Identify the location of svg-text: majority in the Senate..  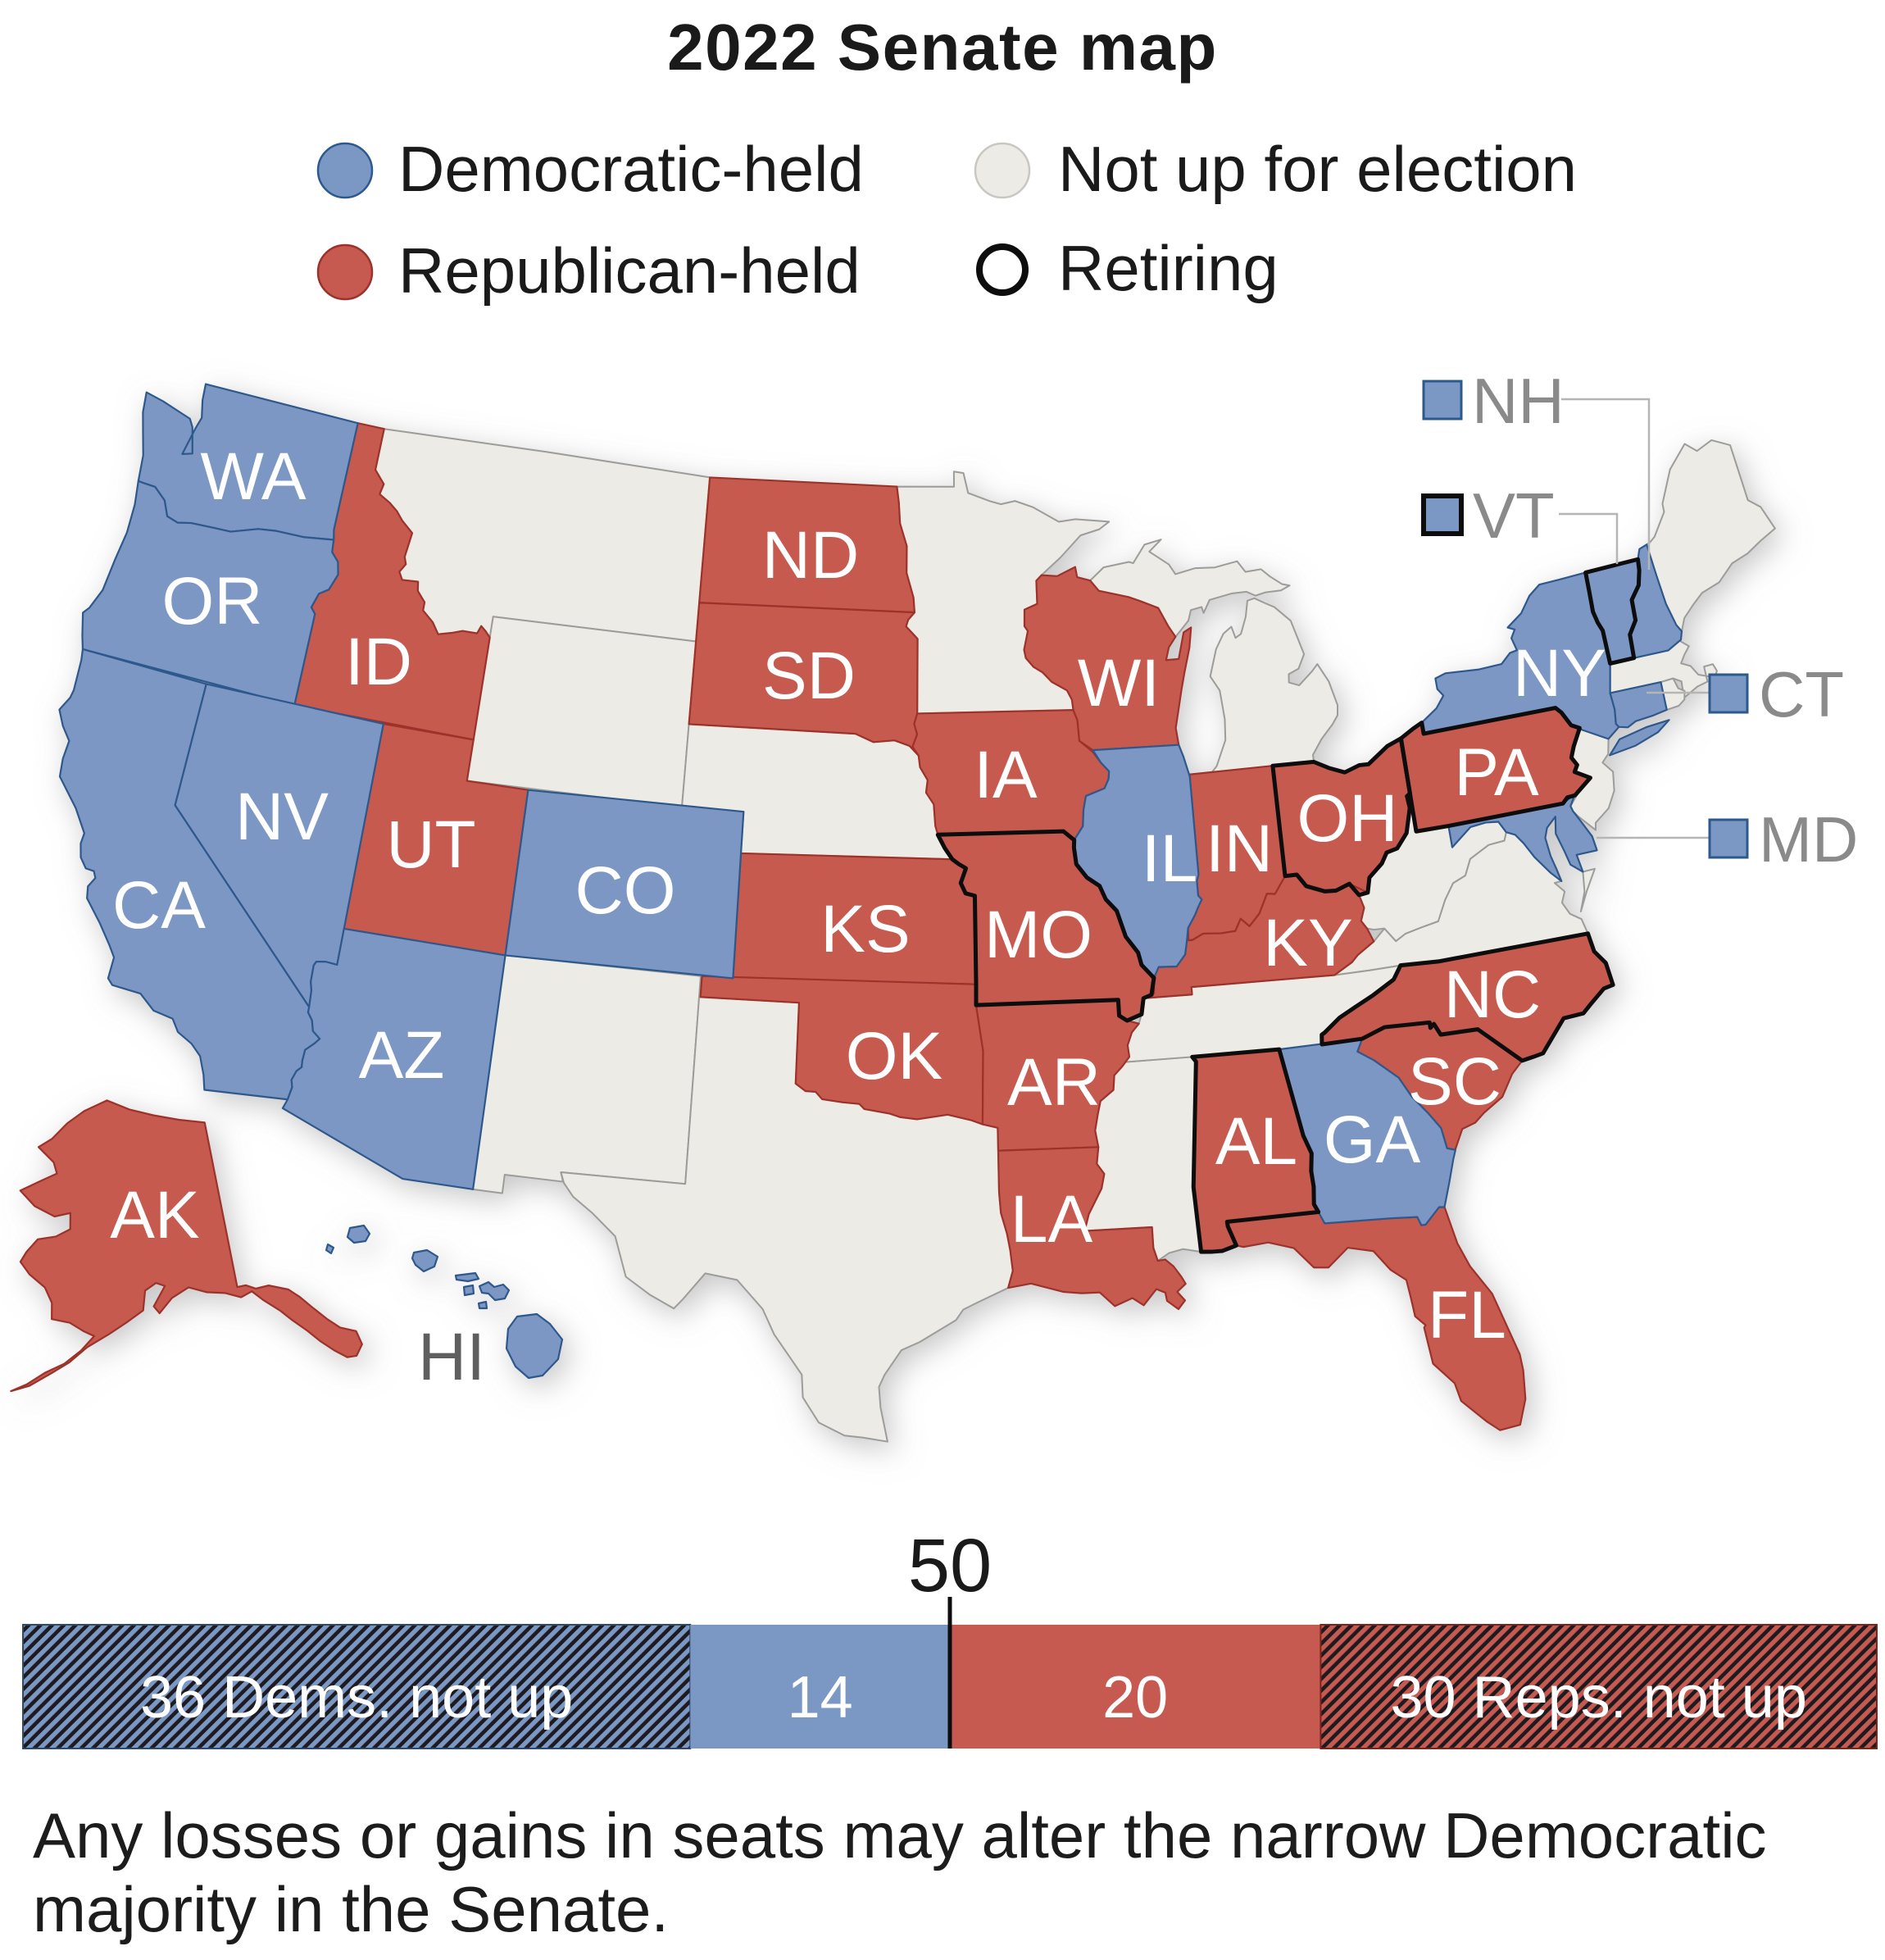
(351, 1909).